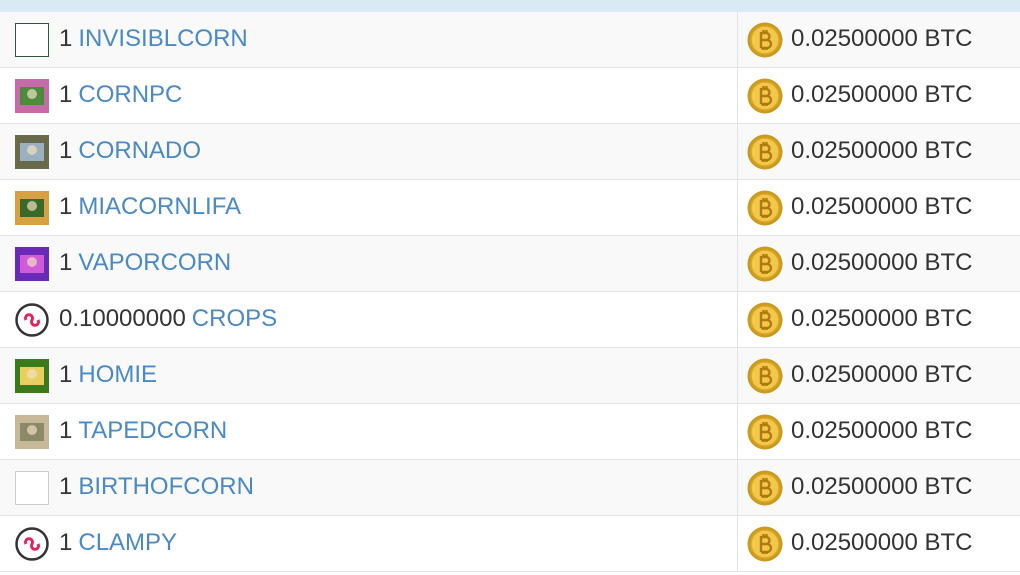  I want to click on asset-link: CROPS, so click(234, 318).